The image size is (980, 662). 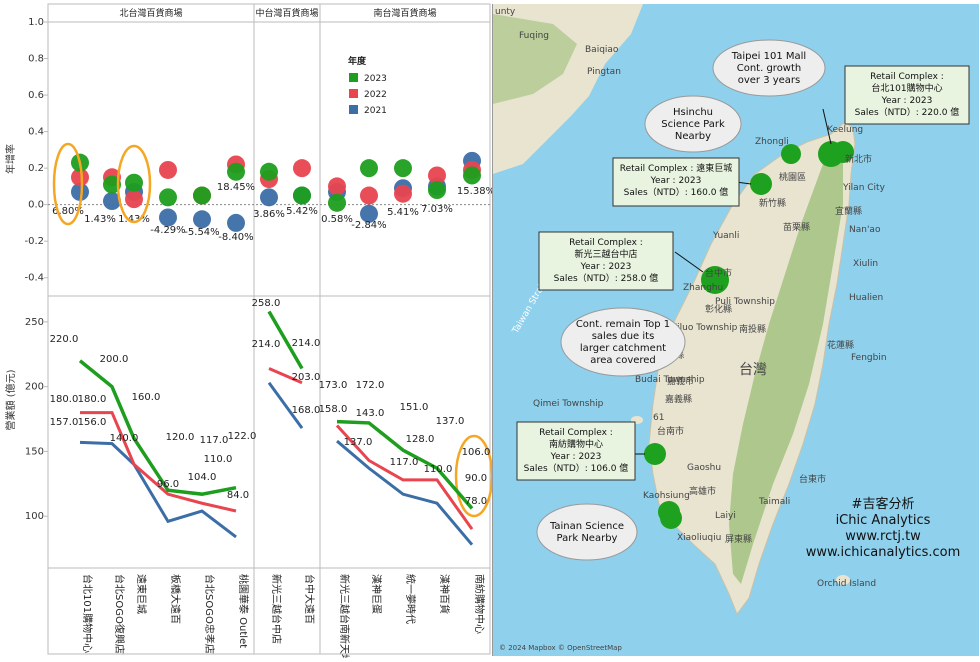 I want to click on callout-text: Hsinchu, so click(x=693, y=112).